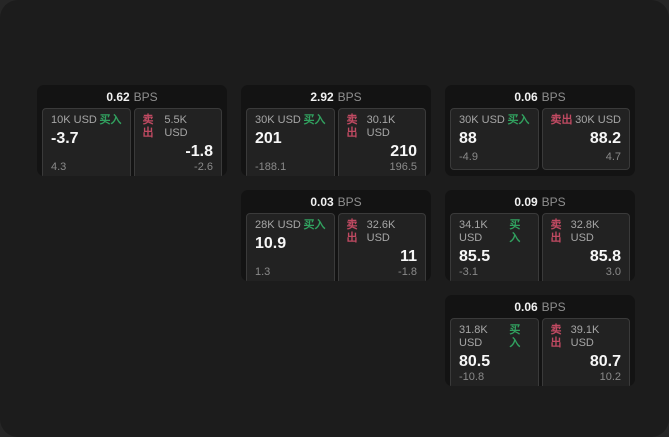 This screenshot has height=437, width=669. I want to click on buy-price: -3.7, so click(65, 138).